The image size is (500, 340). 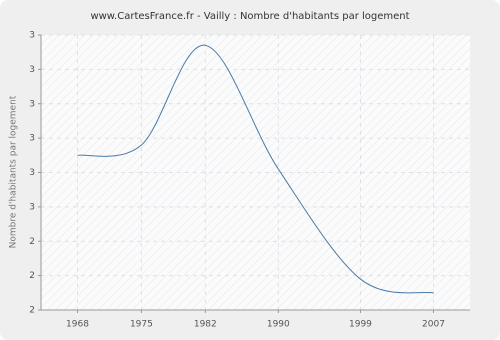 What do you see at coordinates (205, 325) in the screenshot?
I see `x-tick-label: 1982` at bounding box center [205, 325].